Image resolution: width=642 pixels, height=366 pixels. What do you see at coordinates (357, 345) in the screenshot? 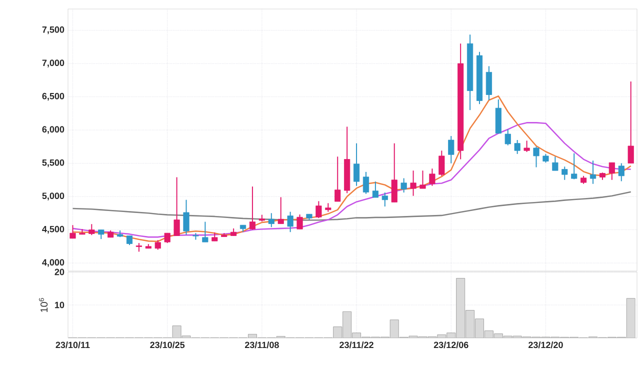
I see `x-tick-label: 23/11/22` at bounding box center [357, 345].